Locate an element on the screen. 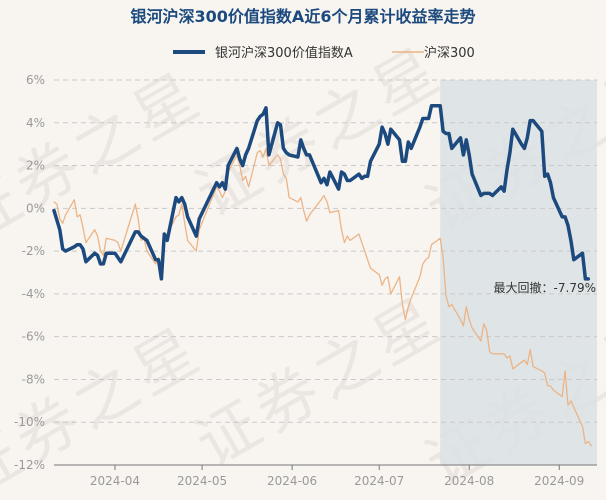 This screenshot has width=606, height=500. y-tick-label: -10% is located at coordinates (29, 422).